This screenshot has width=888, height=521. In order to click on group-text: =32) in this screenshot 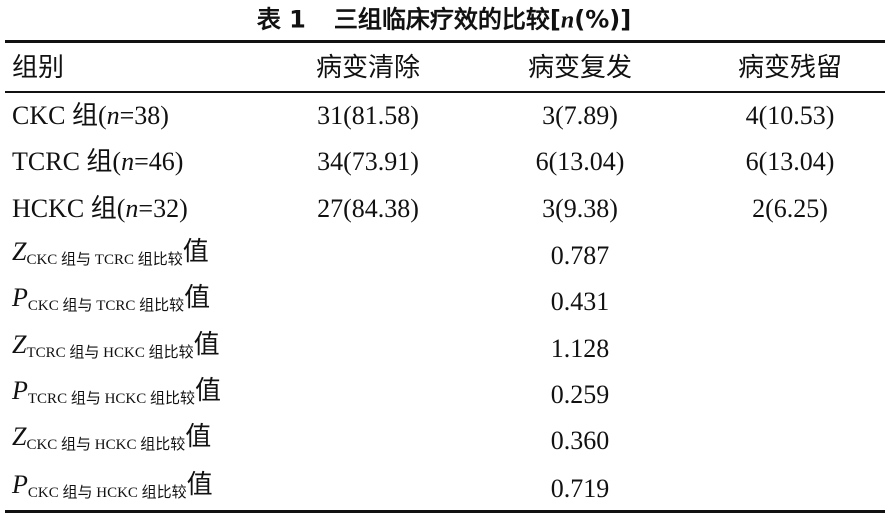, I will do `click(163, 208)`.